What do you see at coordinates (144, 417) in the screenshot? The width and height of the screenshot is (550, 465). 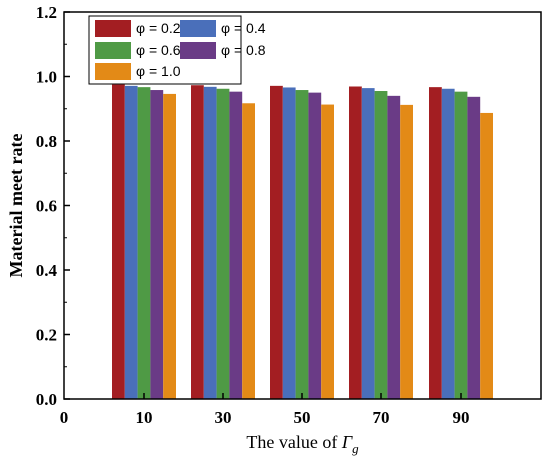 I see `x-tick-label: 10` at bounding box center [144, 417].